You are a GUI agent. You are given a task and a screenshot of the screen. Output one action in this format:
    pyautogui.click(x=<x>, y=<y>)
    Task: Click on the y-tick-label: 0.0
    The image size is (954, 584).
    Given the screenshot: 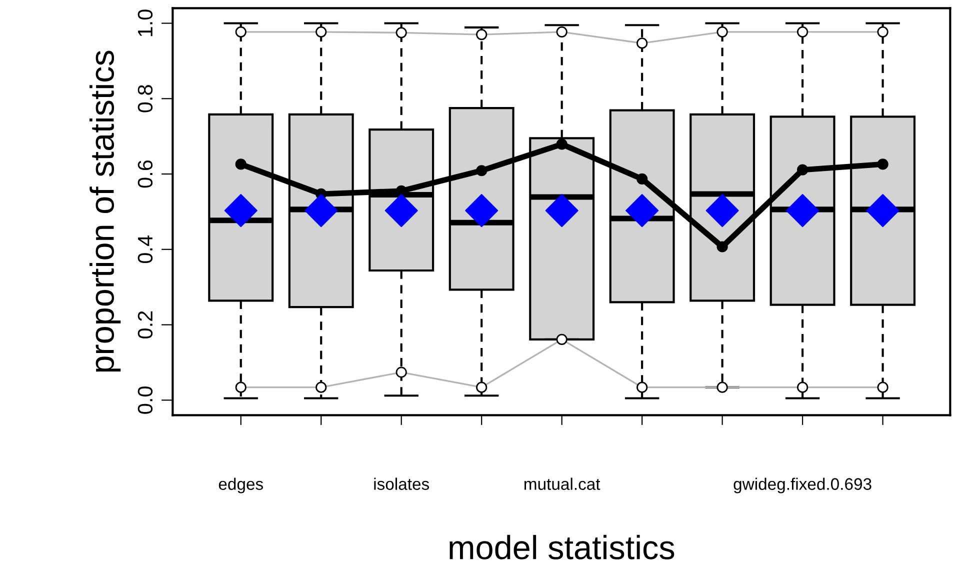 What is the action you would take?
    pyautogui.click(x=145, y=400)
    